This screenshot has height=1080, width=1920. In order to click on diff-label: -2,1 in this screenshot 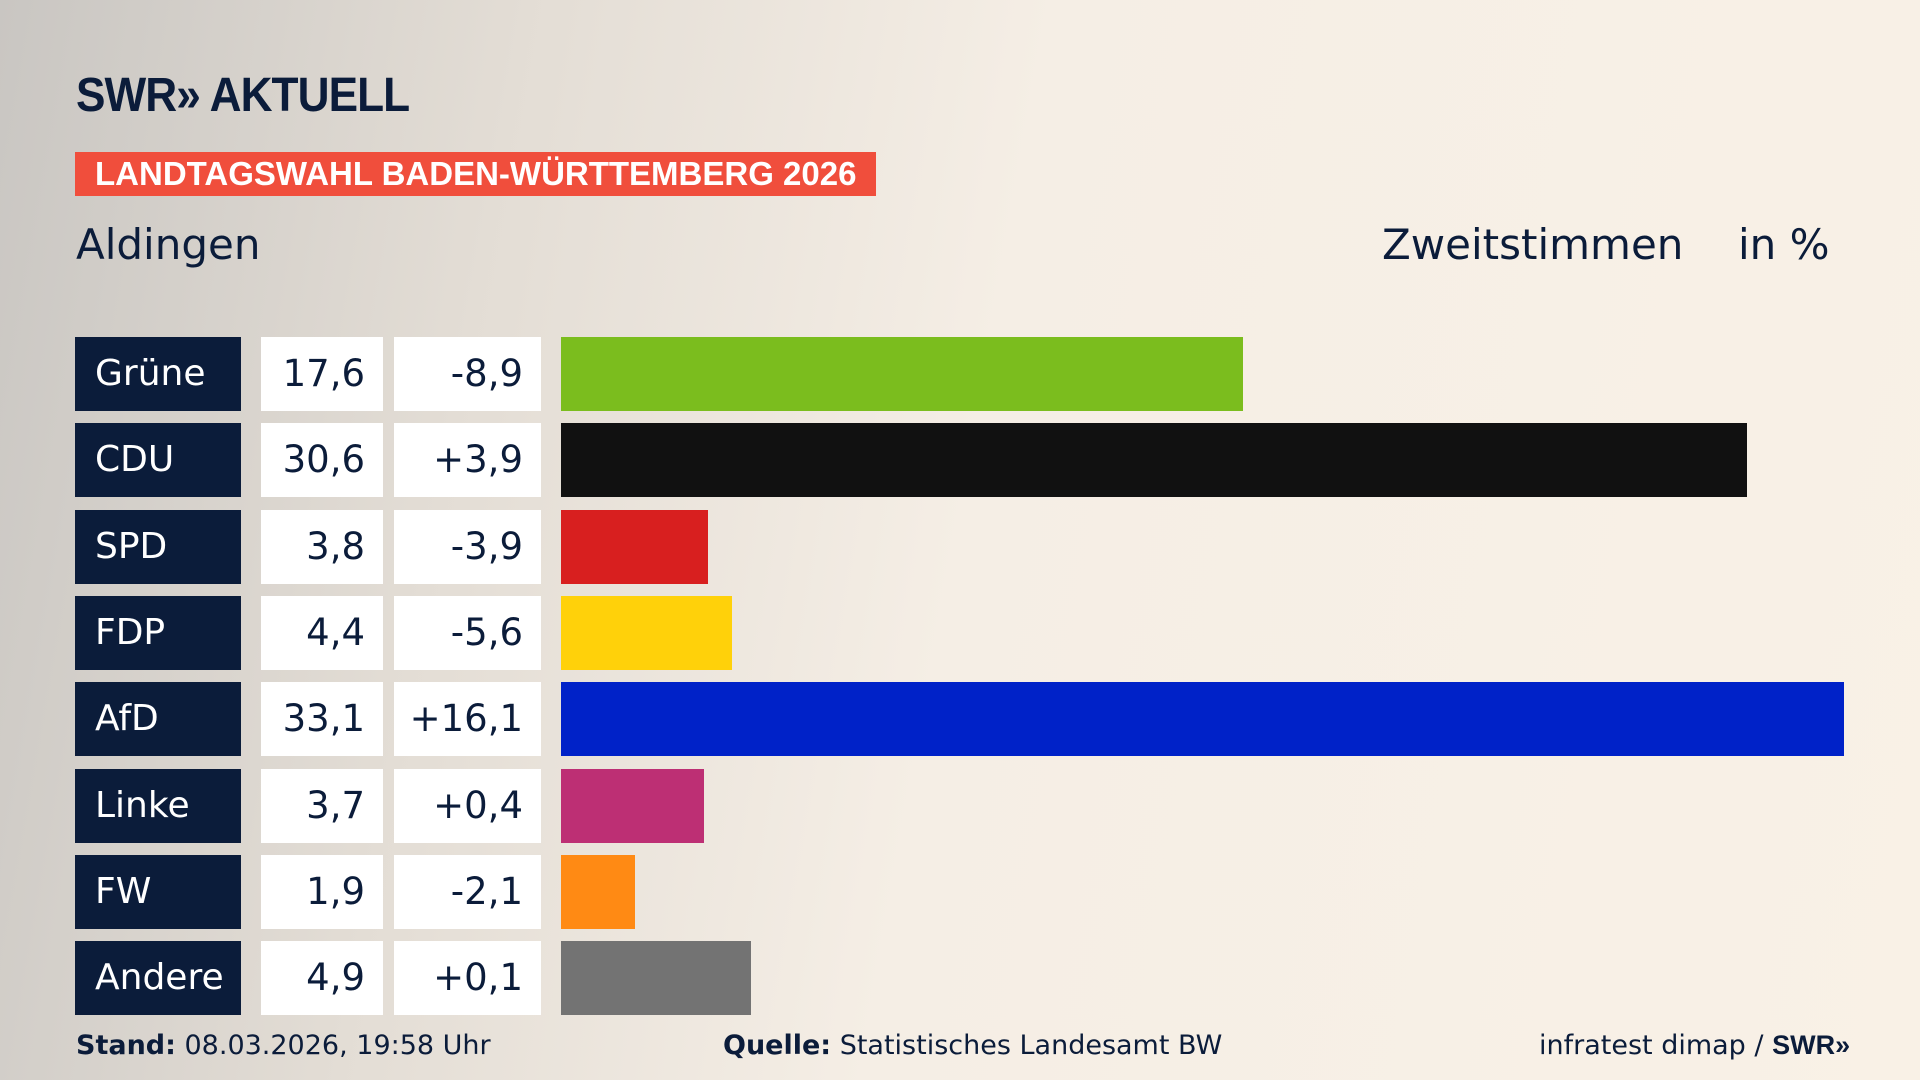, I will do `click(467, 891)`.